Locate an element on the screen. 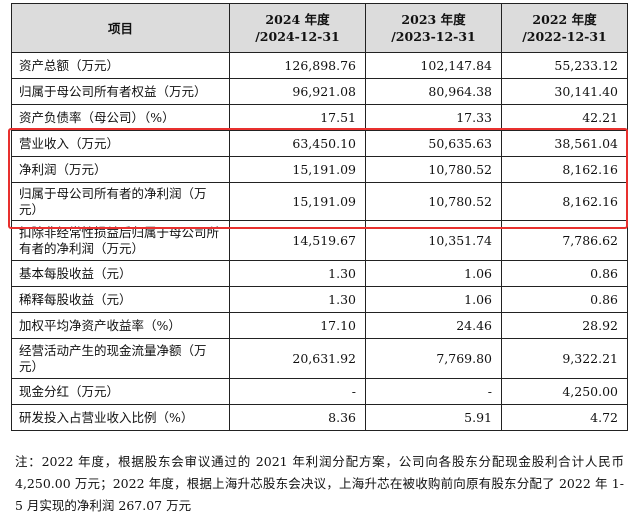 The height and width of the screenshot is (519, 634). table-row: 资产总额（万元） 126,898.76 102,147.84 55,233.12 is located at coordinates (319, 65).